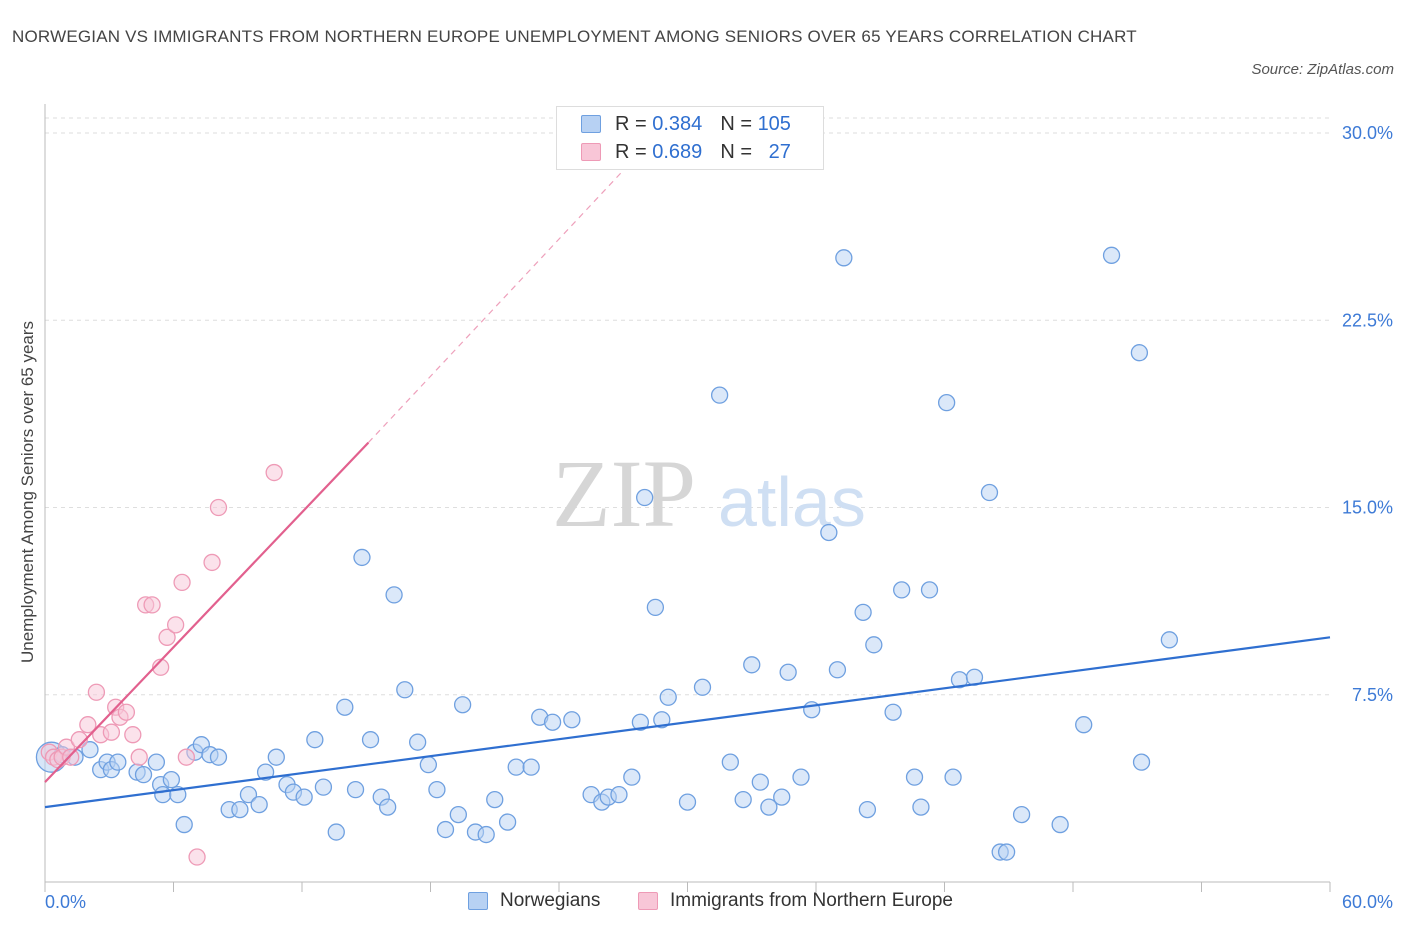  Describe the element at coordinates (1367, 133) in the screenshot. I see `y-tick-label: 30.0%` at that location.